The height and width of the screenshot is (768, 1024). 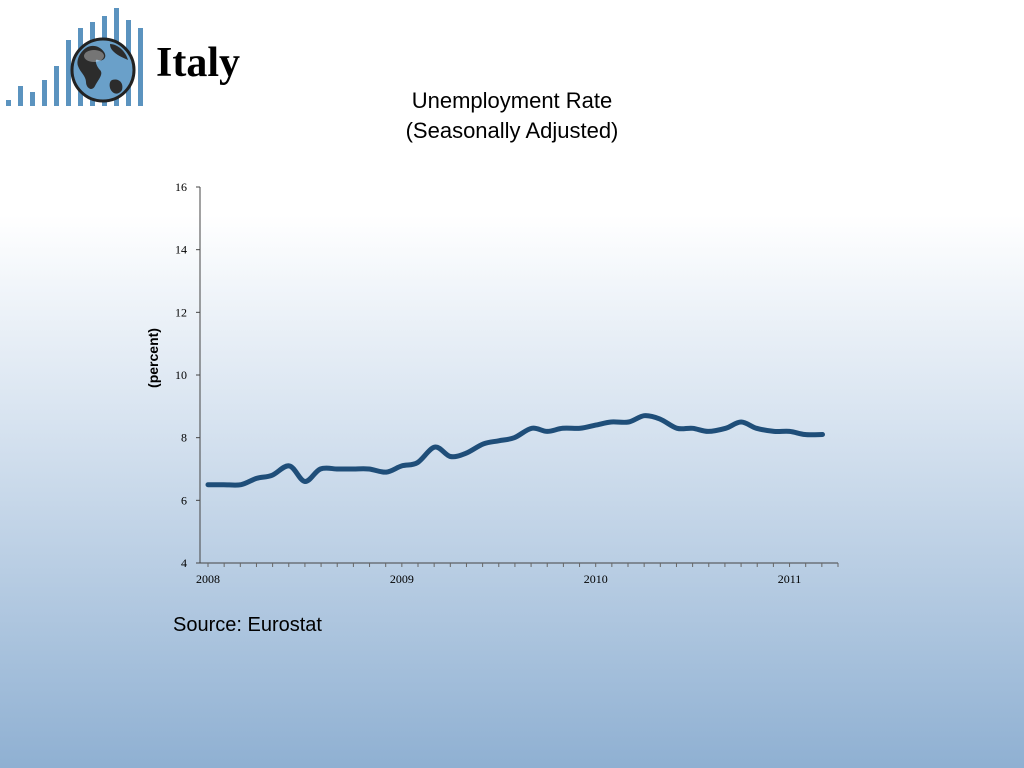 I want to click on source-note: Source: Eurostat, so click(x=247, y=625).